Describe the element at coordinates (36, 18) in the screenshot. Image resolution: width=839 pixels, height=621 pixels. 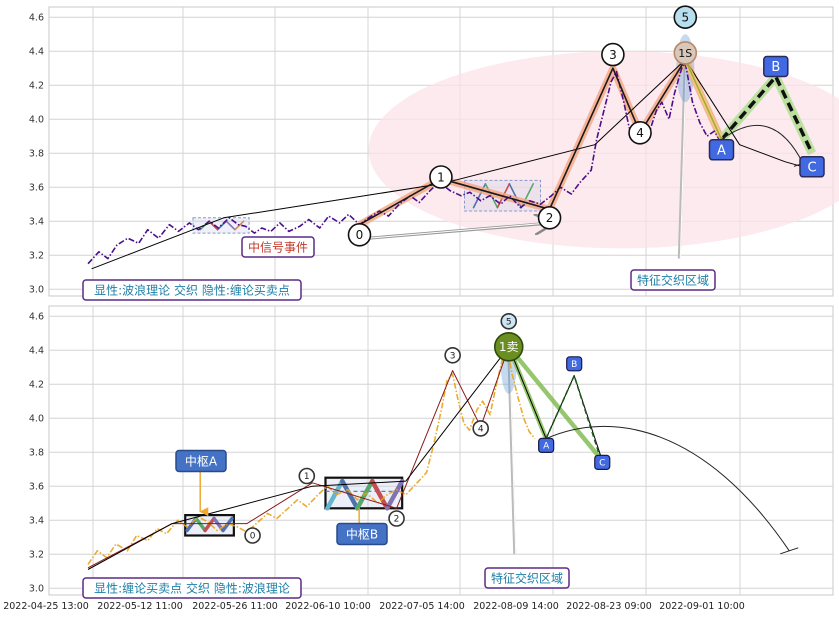
I see `top-y-tick-label: 4.6` at that location.